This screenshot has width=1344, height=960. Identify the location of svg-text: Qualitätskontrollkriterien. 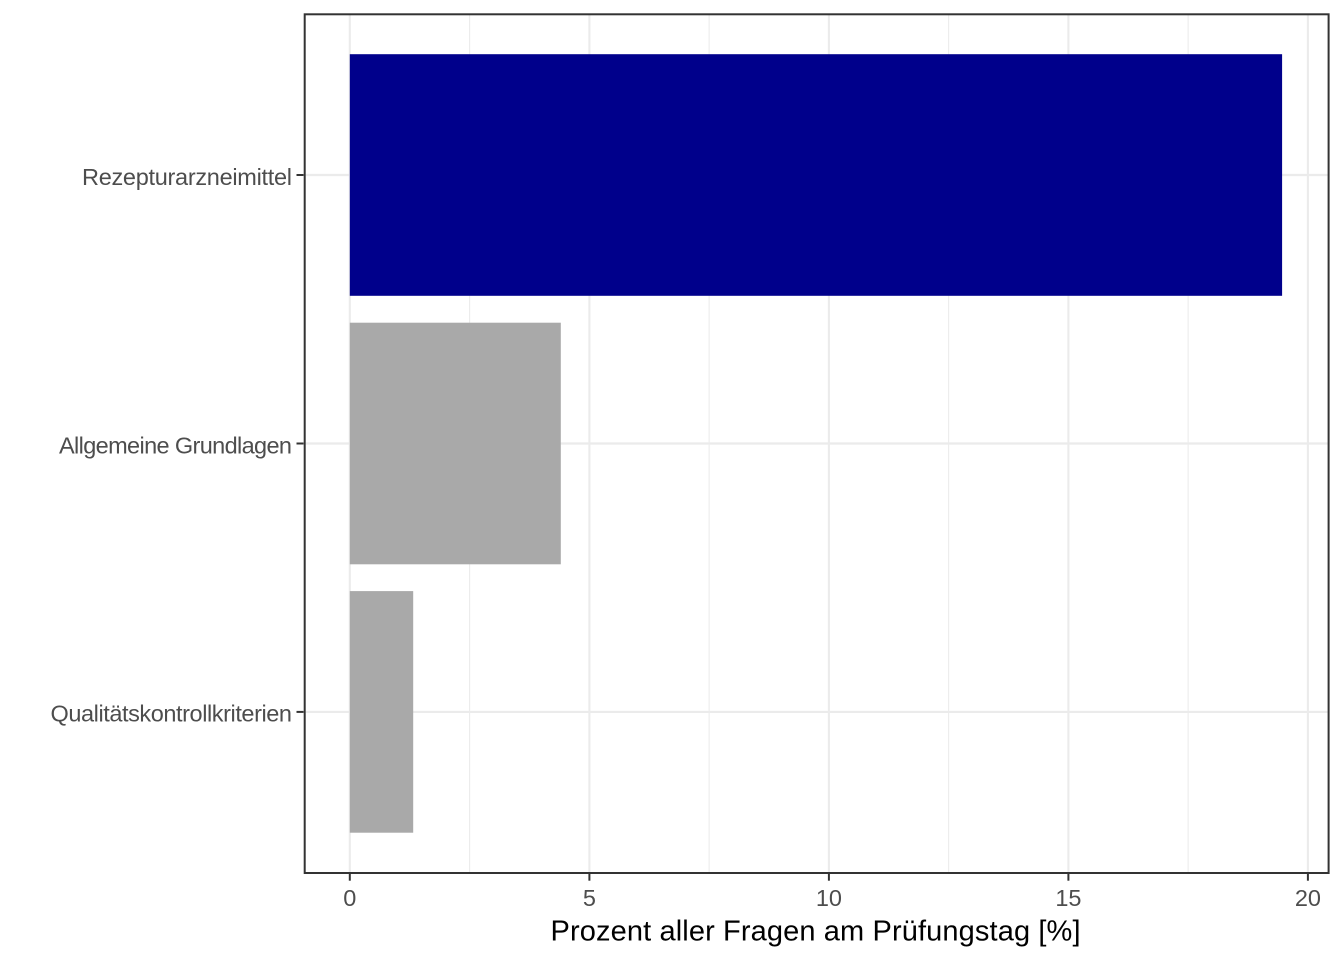
(172, 714).